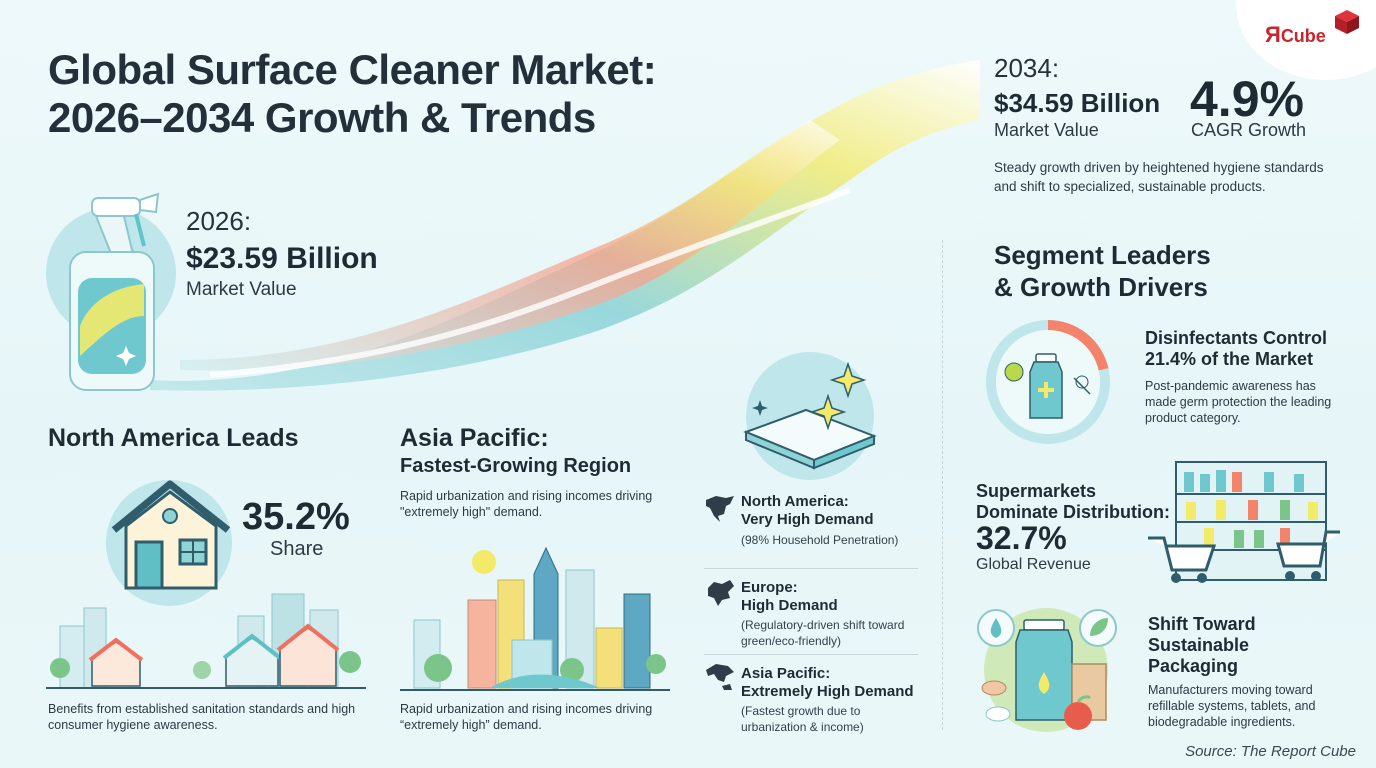 The image size is (1376, 768). What do you see at coordinates (1102, 255) in the screenshot?
I see `segments-heading-line-1: Segment Leaders` at bounding box center [1102, 255].